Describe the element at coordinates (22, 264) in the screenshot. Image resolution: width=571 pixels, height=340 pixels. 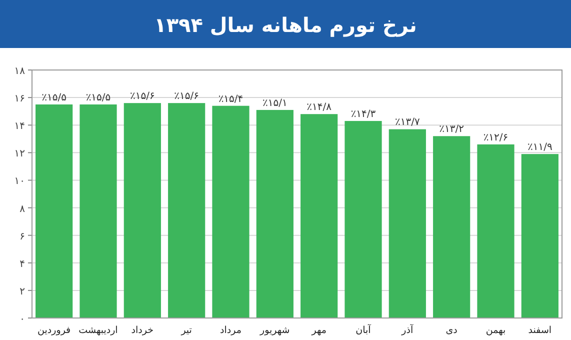
I see `y-tick-label: ۴` at that location.